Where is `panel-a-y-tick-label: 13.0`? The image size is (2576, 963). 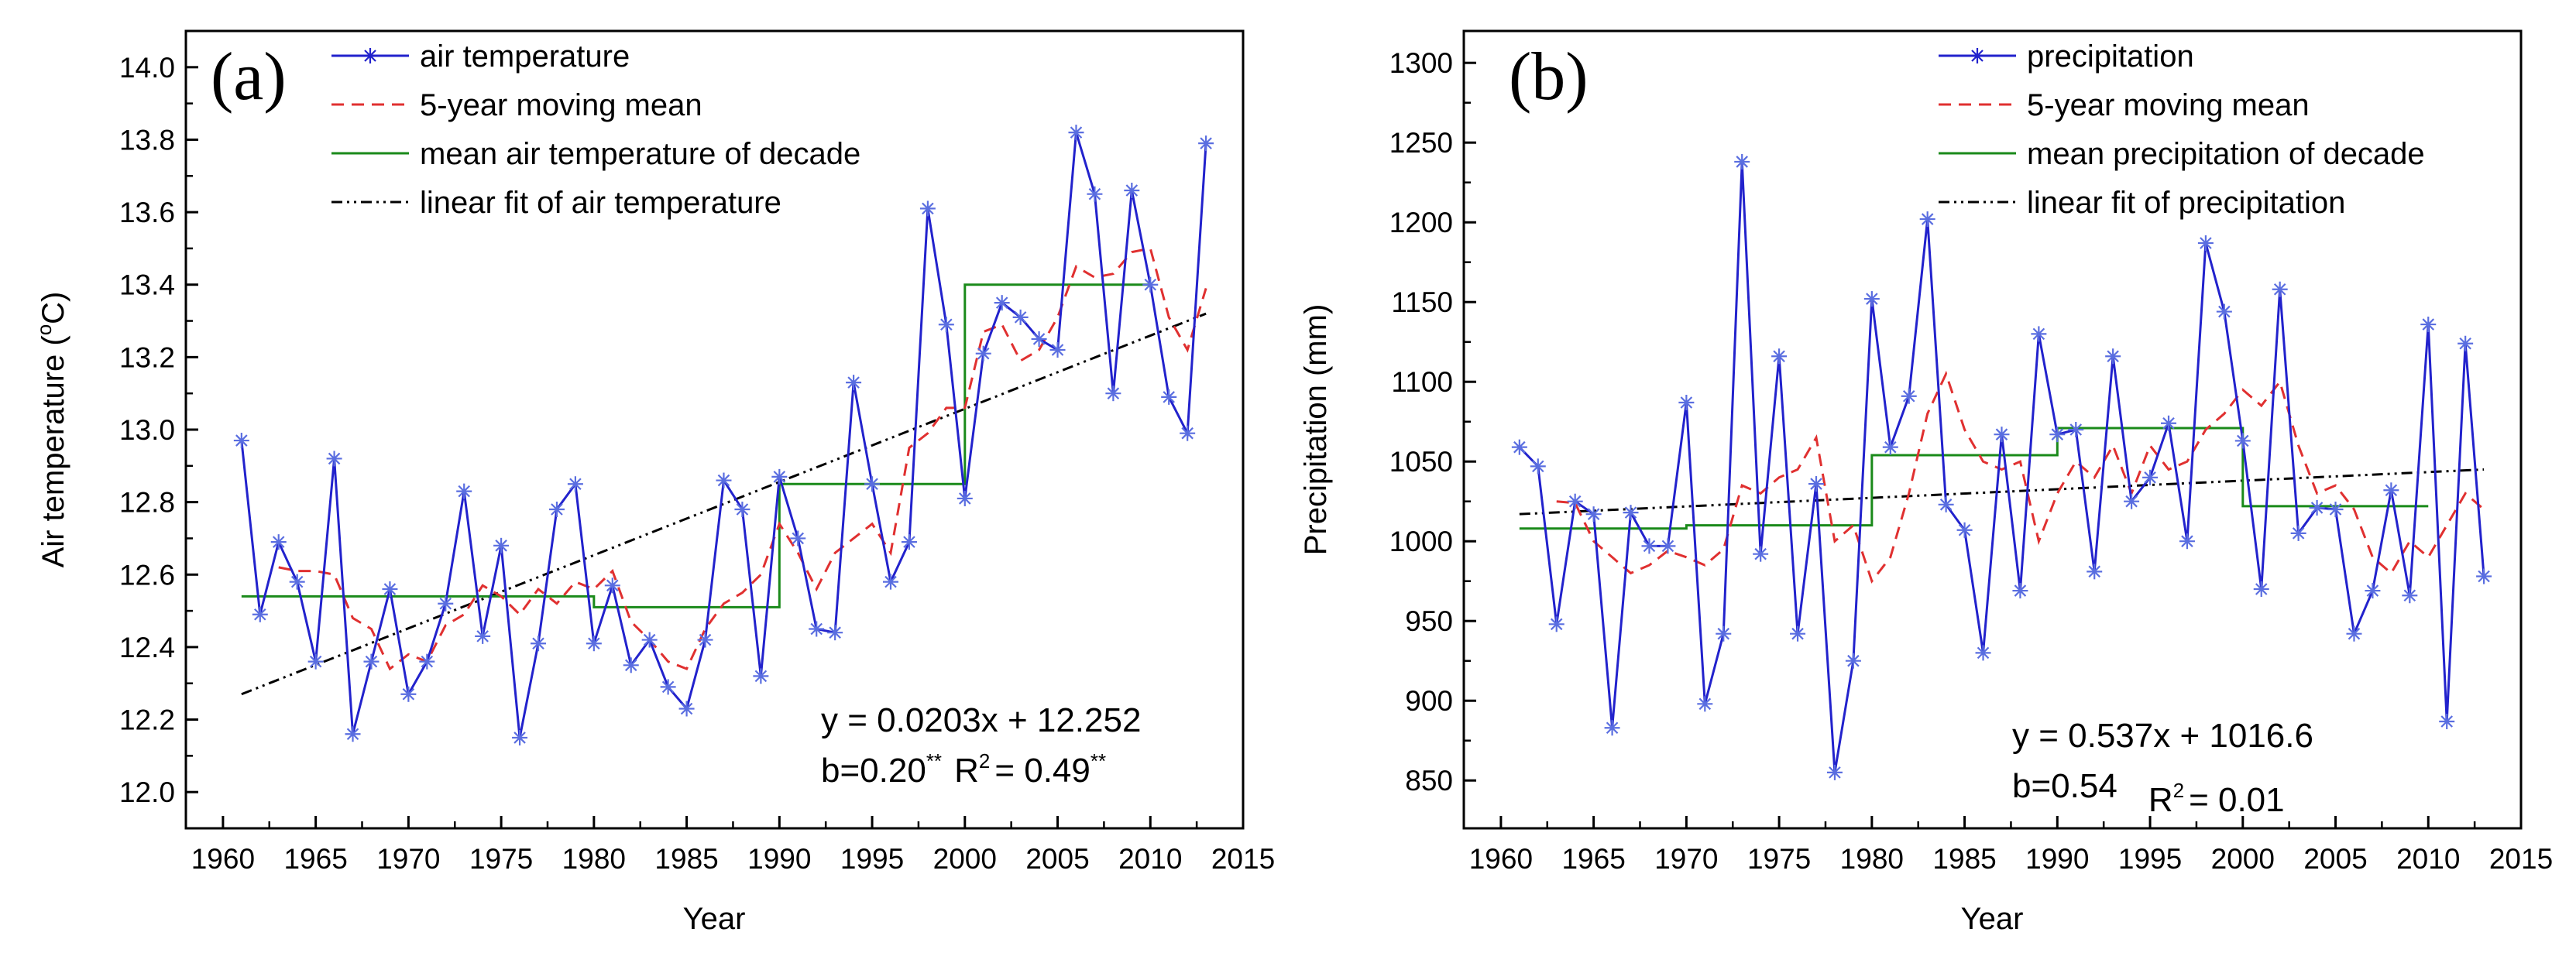
panel-a-y-tick-label: 13.0 is located at coordinates (147, 430).